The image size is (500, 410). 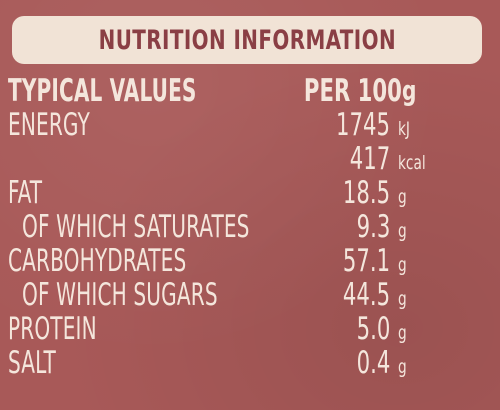 I want to click on header-row: TYPICAL VALUES PER 100 g, so click(x=248, y=91).